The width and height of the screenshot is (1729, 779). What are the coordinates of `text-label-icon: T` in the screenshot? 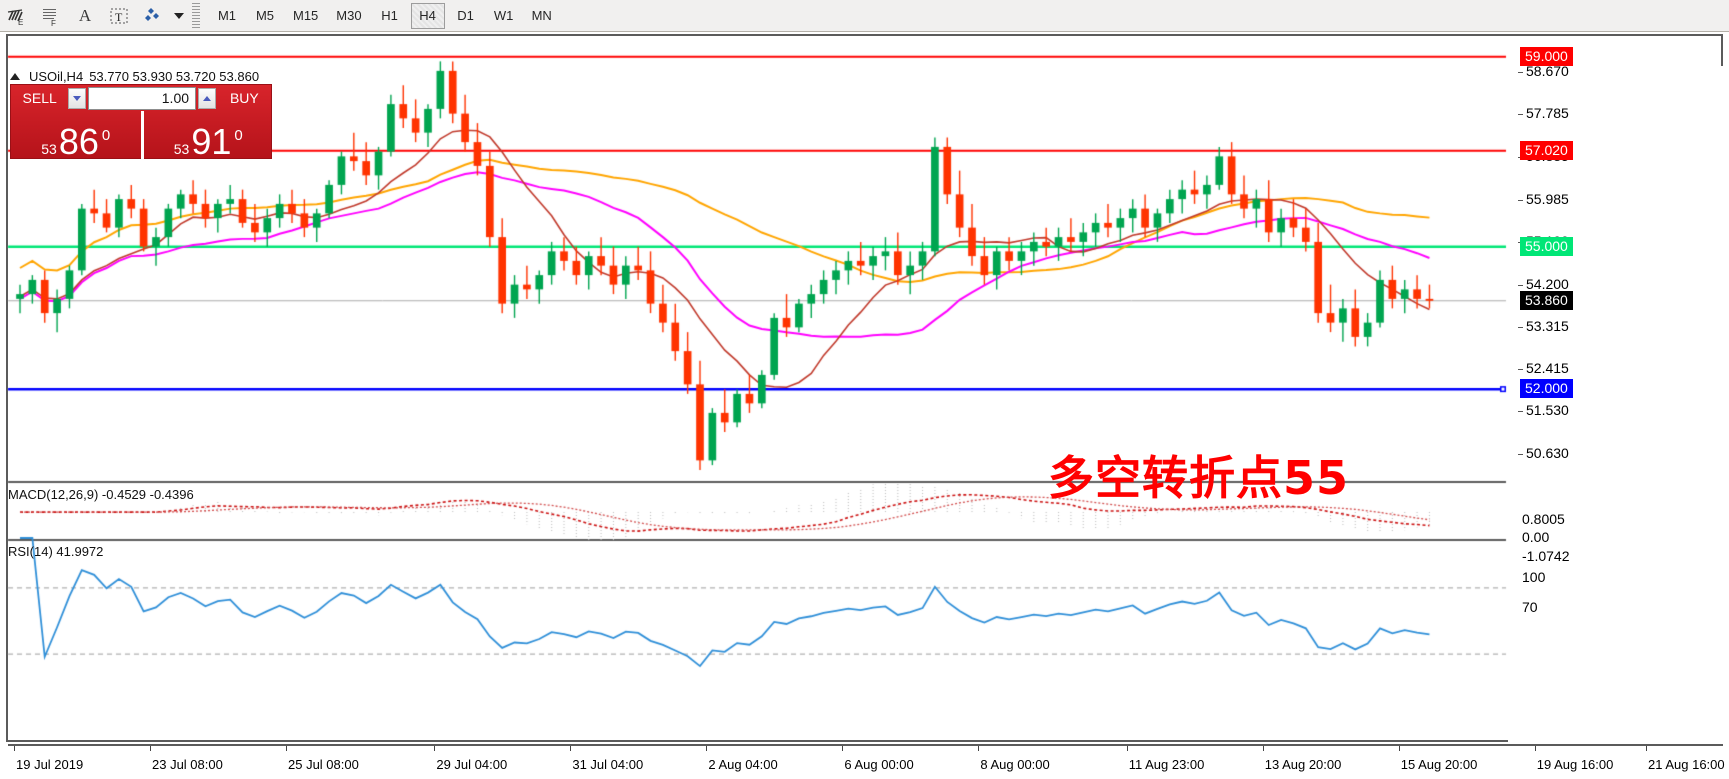 It's located at (119, 16).